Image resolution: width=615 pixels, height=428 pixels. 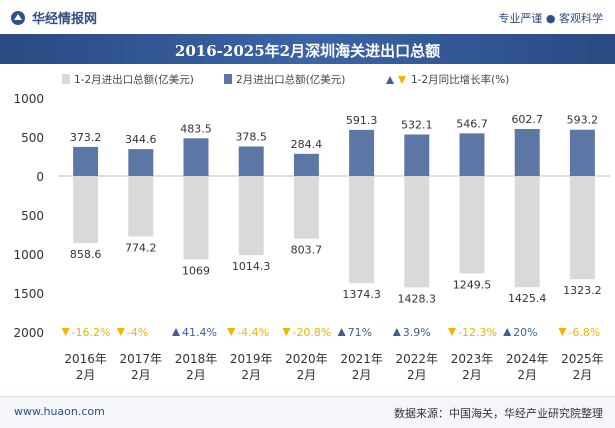 I want to click on total-value-label: 774.2, so click(x=141, y=247).